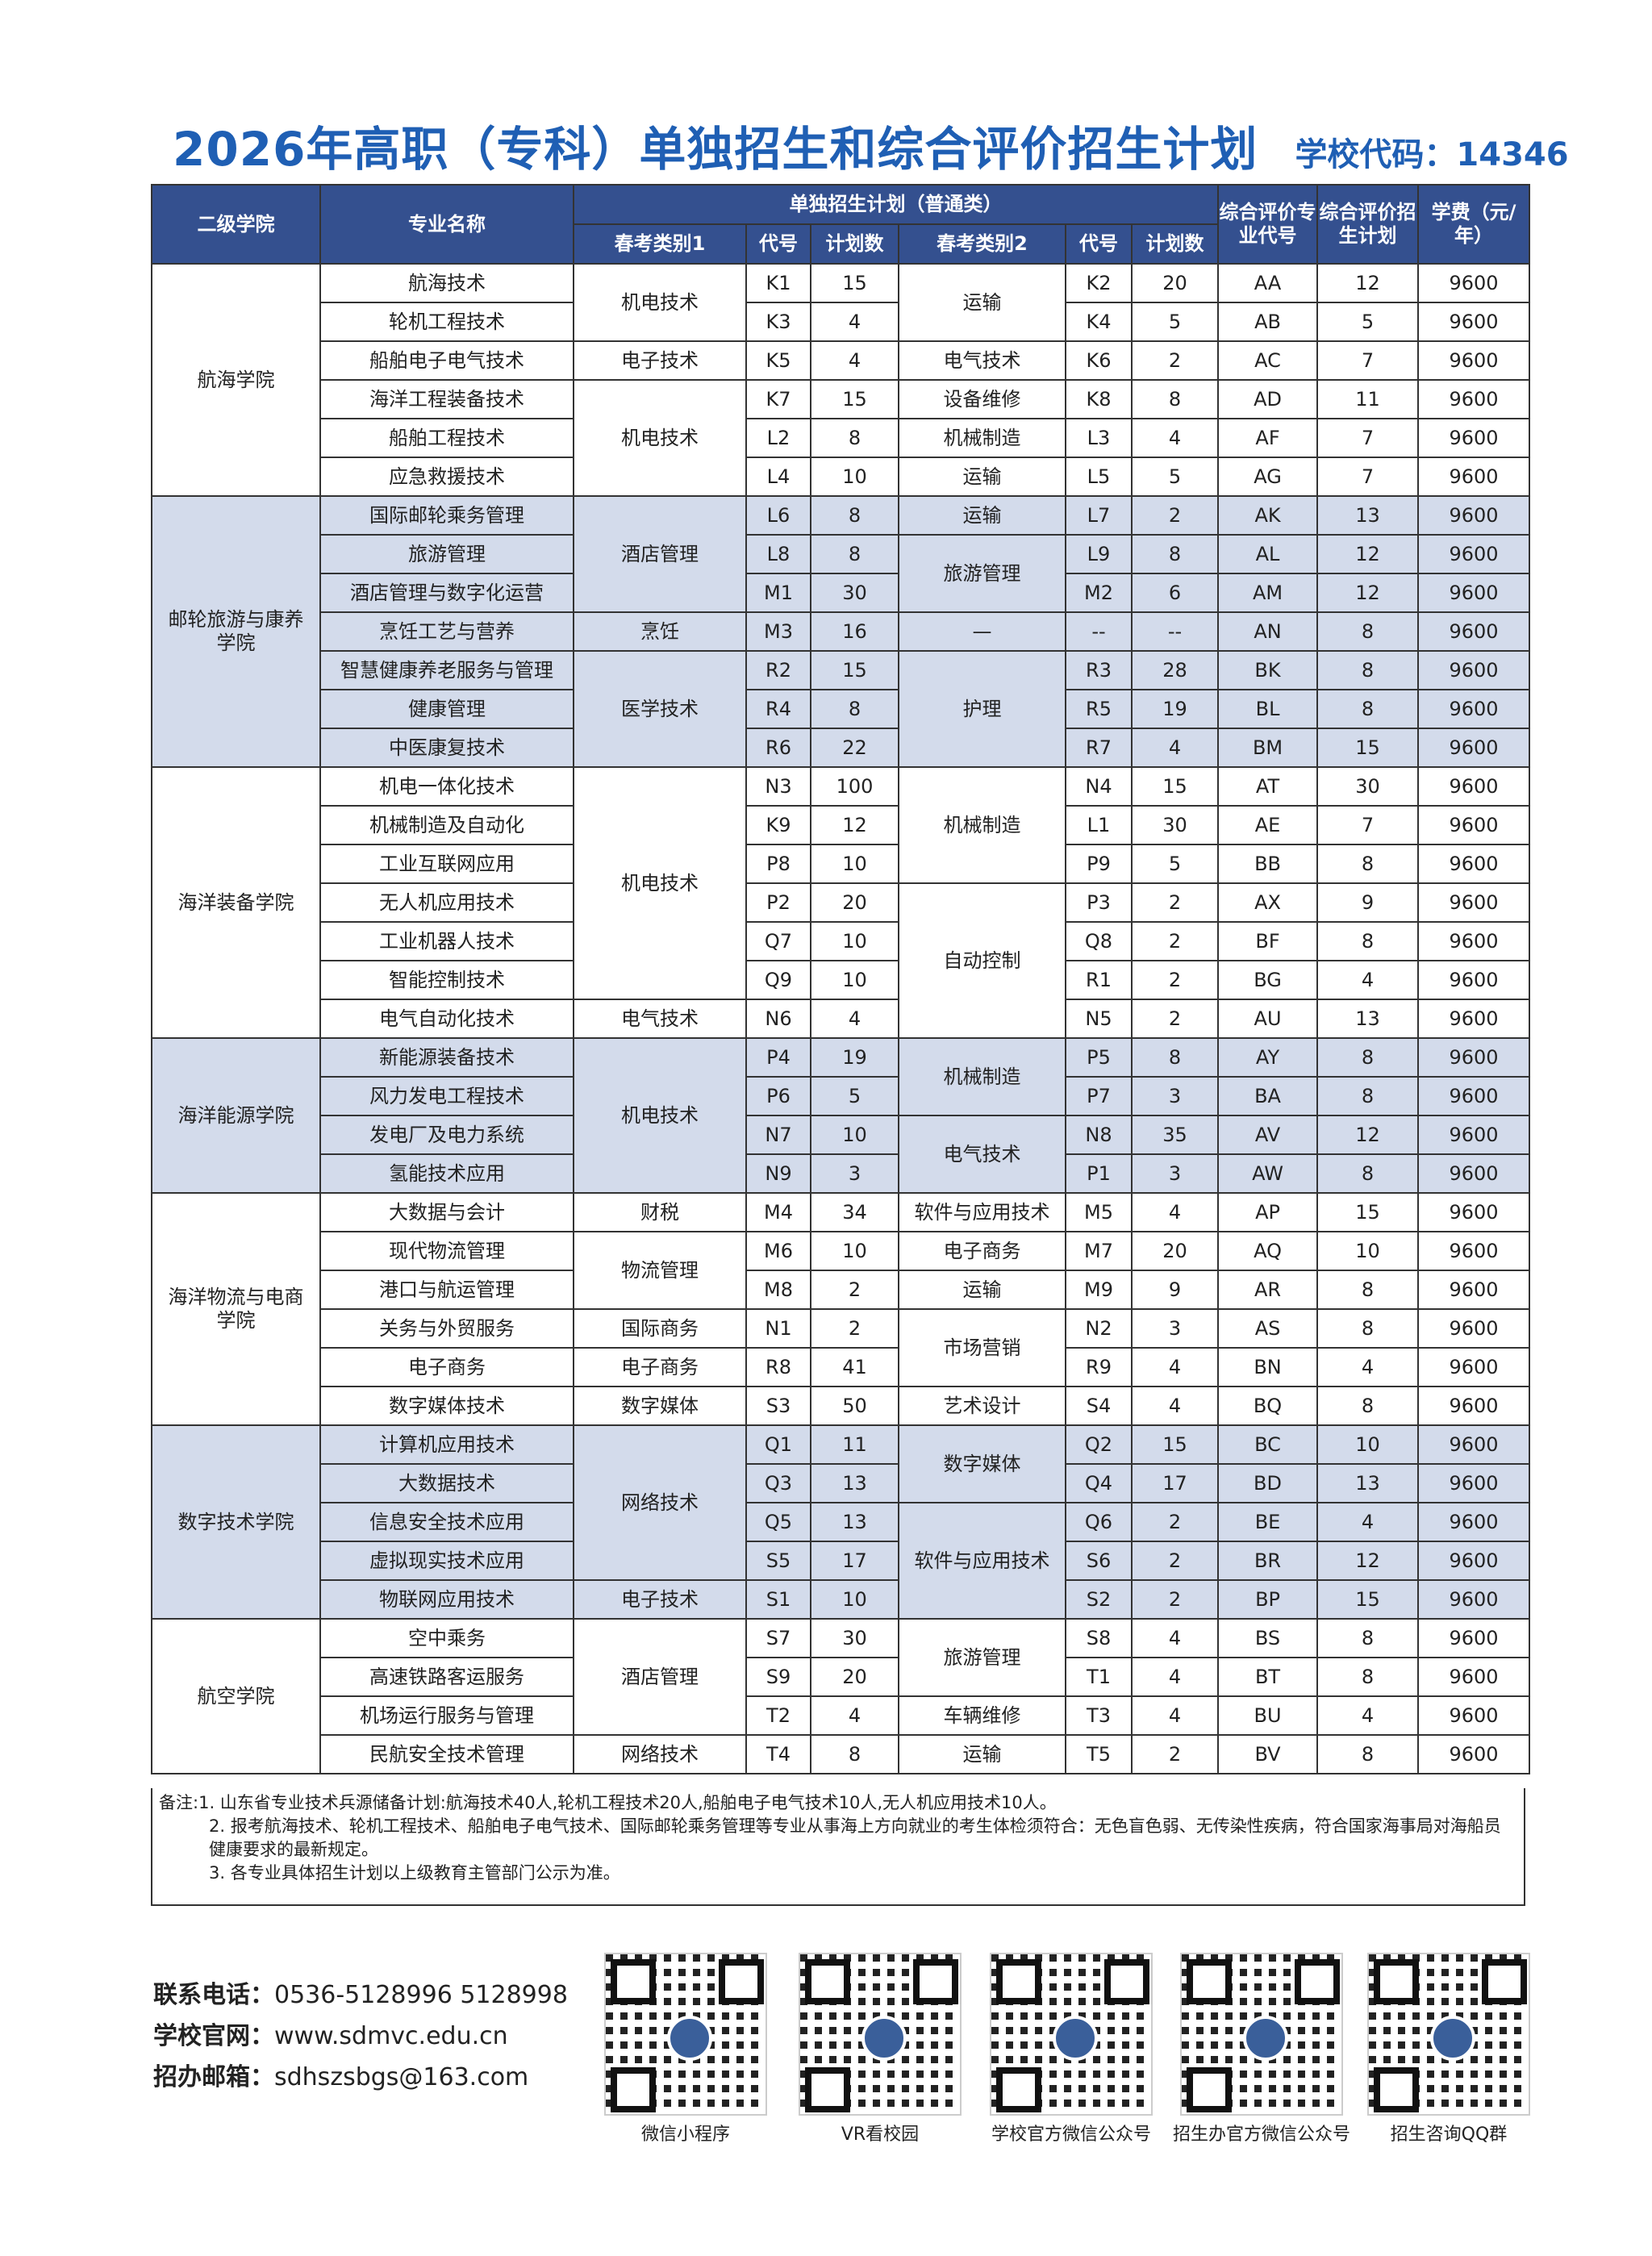  Describe the element at coordinates (778, 1406) in the screenshot. I see `table-cell: S3` at that location.